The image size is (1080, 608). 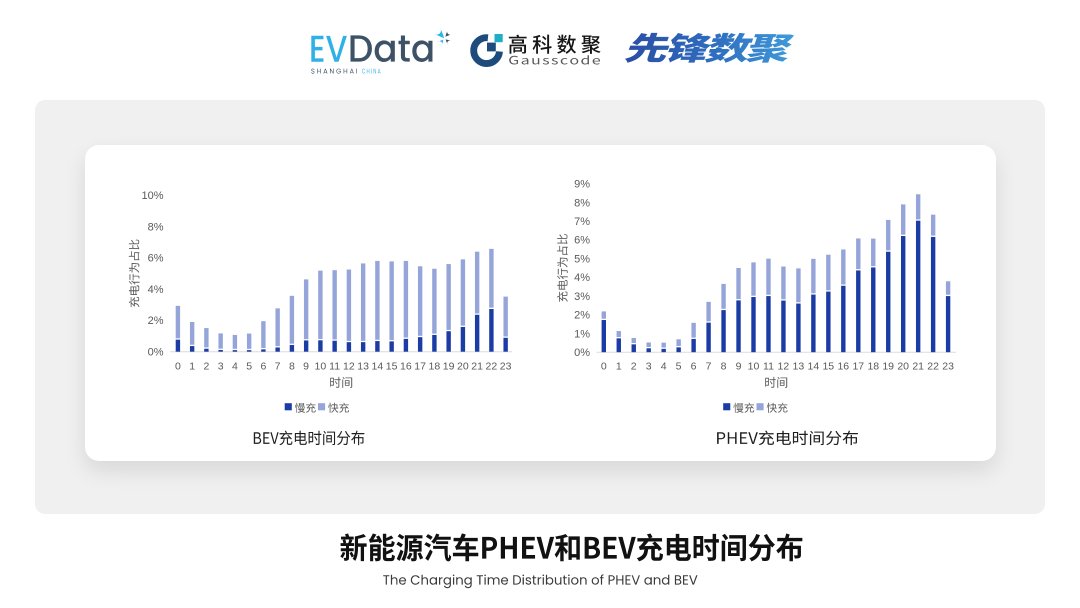 What do you see at coordinates (582, 297) in the screenshot?
I see `svg-text: 3%` at bounding box center [582, 297].